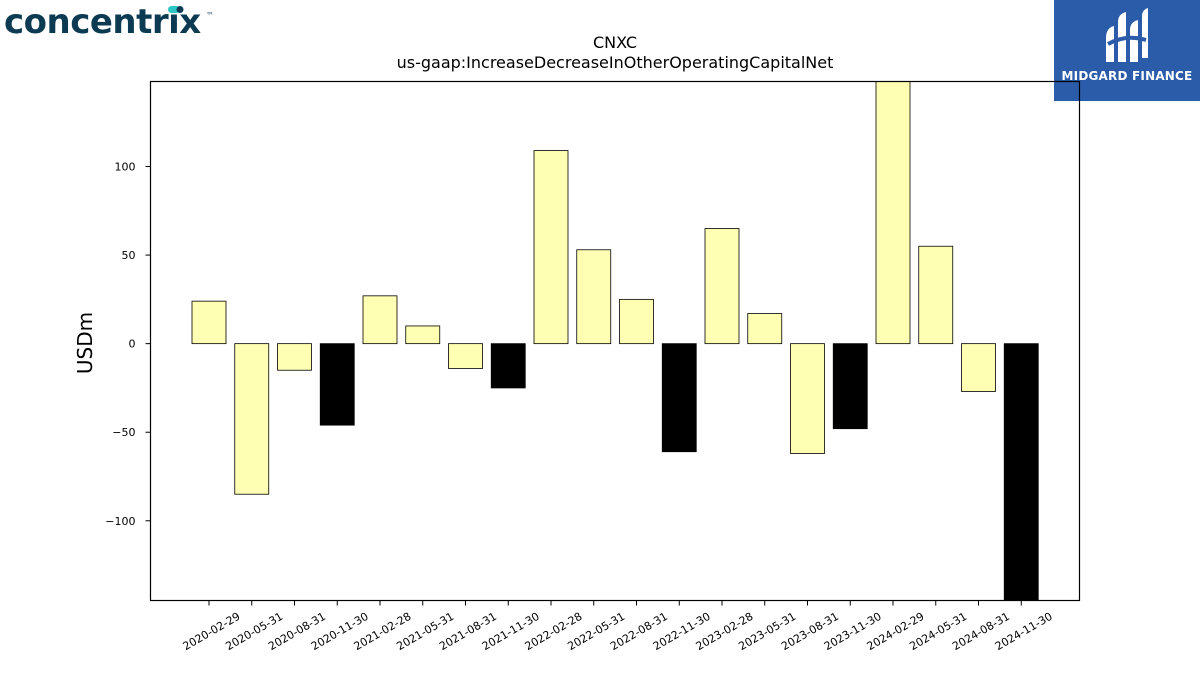  What do you see at coordinates (123, 432) in the screenshot?
I see `y-tick-label: −50` at bounding box center [123, 432].